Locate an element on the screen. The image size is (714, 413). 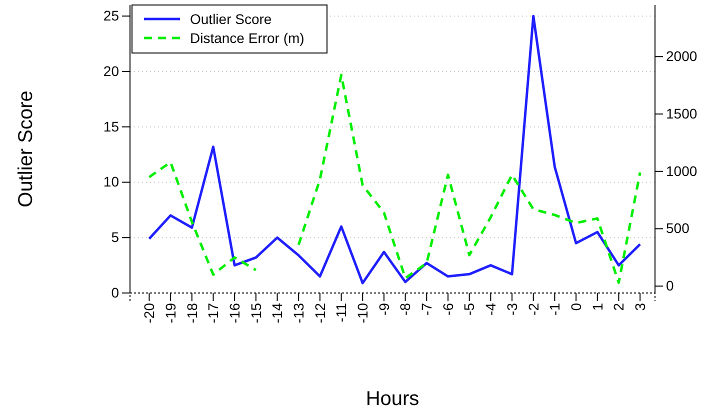
y2-tick-label: 0 is located at coordinates (670, 286).